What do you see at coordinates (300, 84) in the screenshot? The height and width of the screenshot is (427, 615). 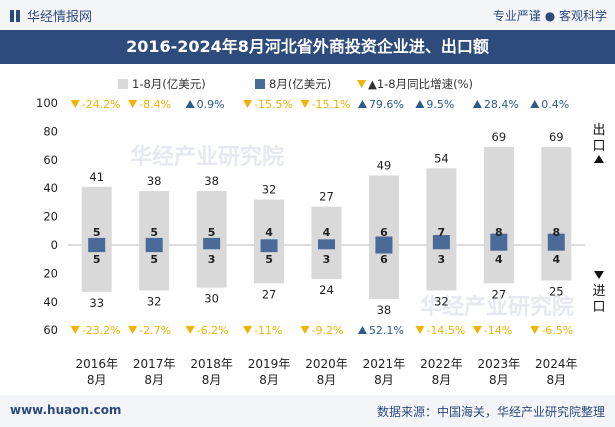 I see `legend-label: 8月(亿美元)` at bounding box center [300, 84].